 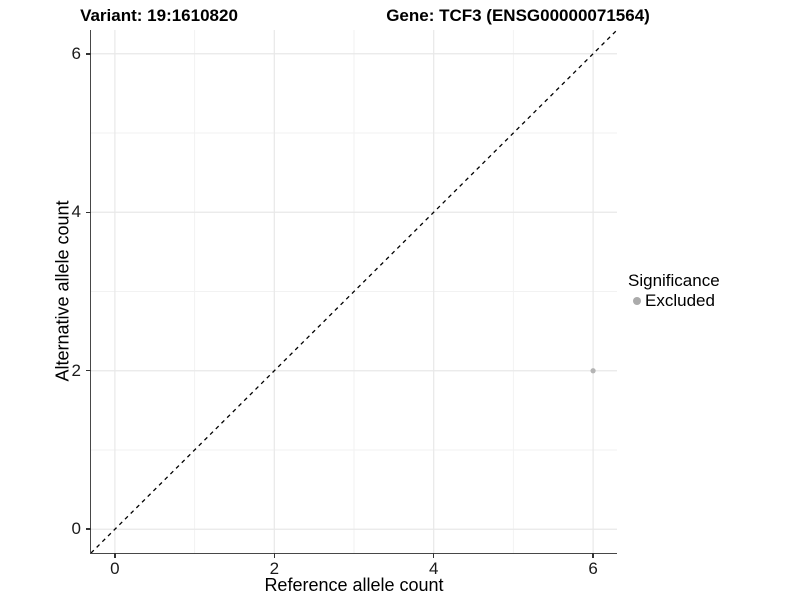 What do you see at coordinates (76, 529) in the screenshot?
I see `y-tick-label: 0` at bounding box center [76, 529].